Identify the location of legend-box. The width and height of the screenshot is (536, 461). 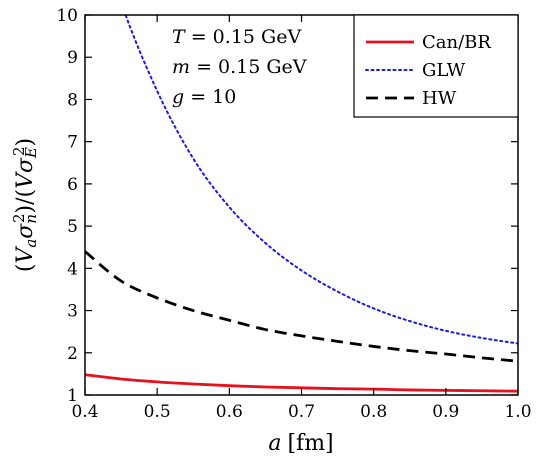
(436, 66).